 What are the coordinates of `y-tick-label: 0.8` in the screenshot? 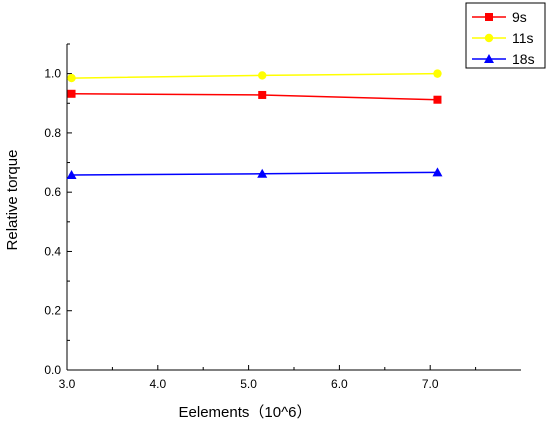 It's located at (52, 133).